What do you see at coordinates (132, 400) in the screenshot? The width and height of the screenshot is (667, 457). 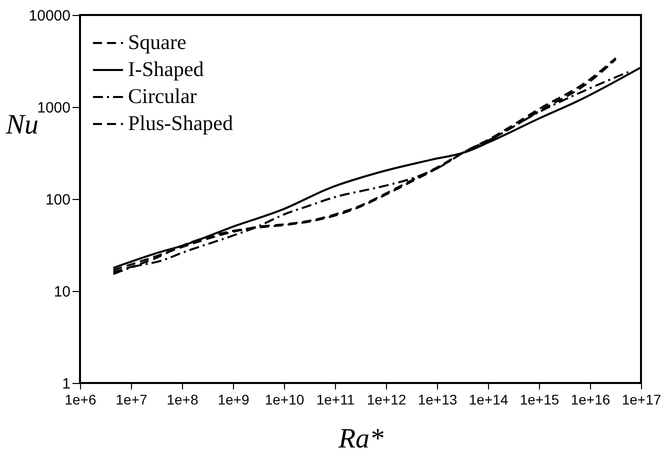 I see `x-tick-label: 1e+7` at bounding box center [132, 400].